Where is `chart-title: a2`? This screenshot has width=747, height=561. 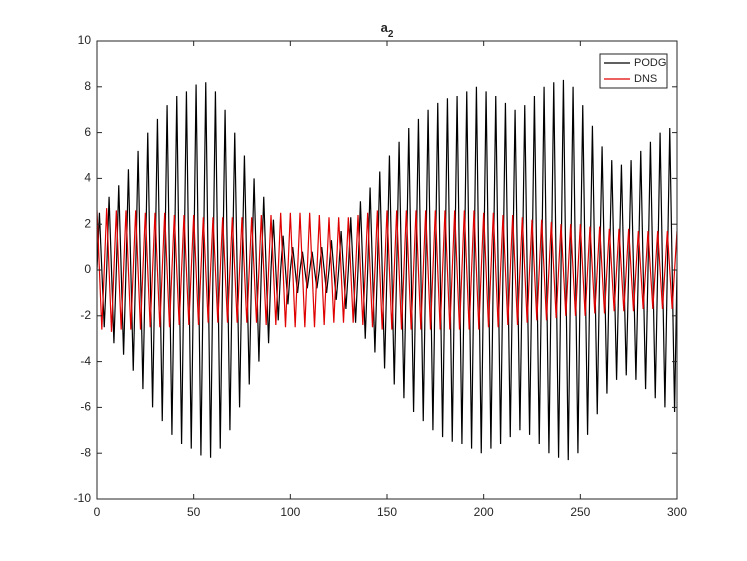 chart-title: a2 is located at coordinates (387, 29).